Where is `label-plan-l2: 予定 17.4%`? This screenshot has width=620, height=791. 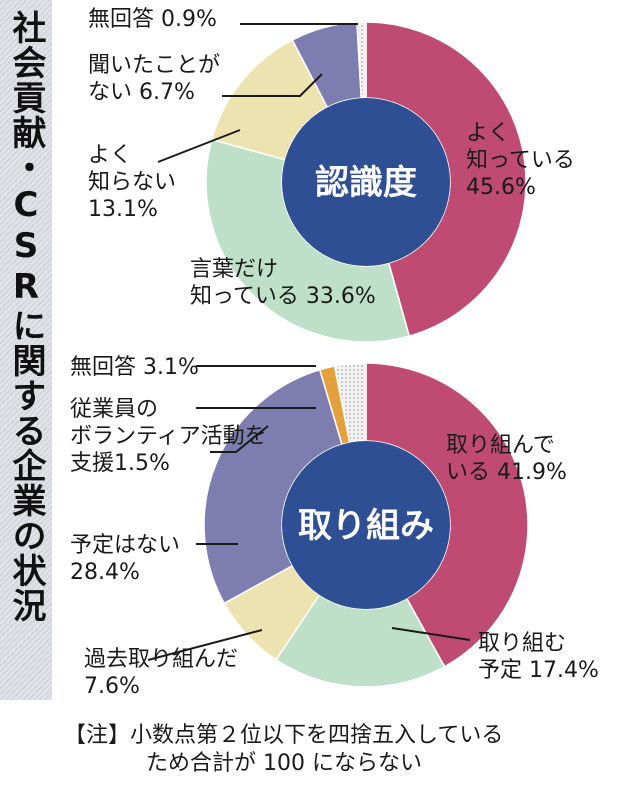
label-plan-l2: 予定 17.4% is located at coordinates (538, 670).